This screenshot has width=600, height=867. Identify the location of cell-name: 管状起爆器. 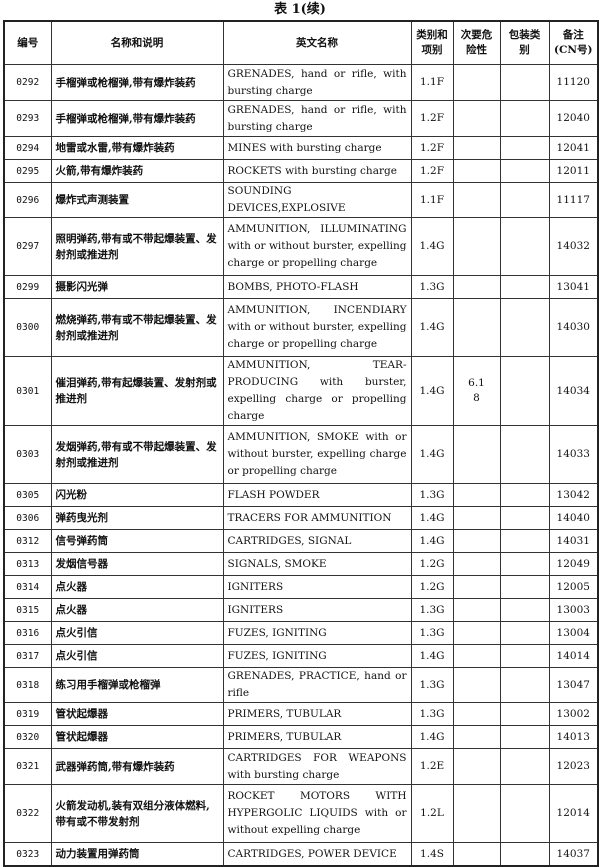
(137, 737).